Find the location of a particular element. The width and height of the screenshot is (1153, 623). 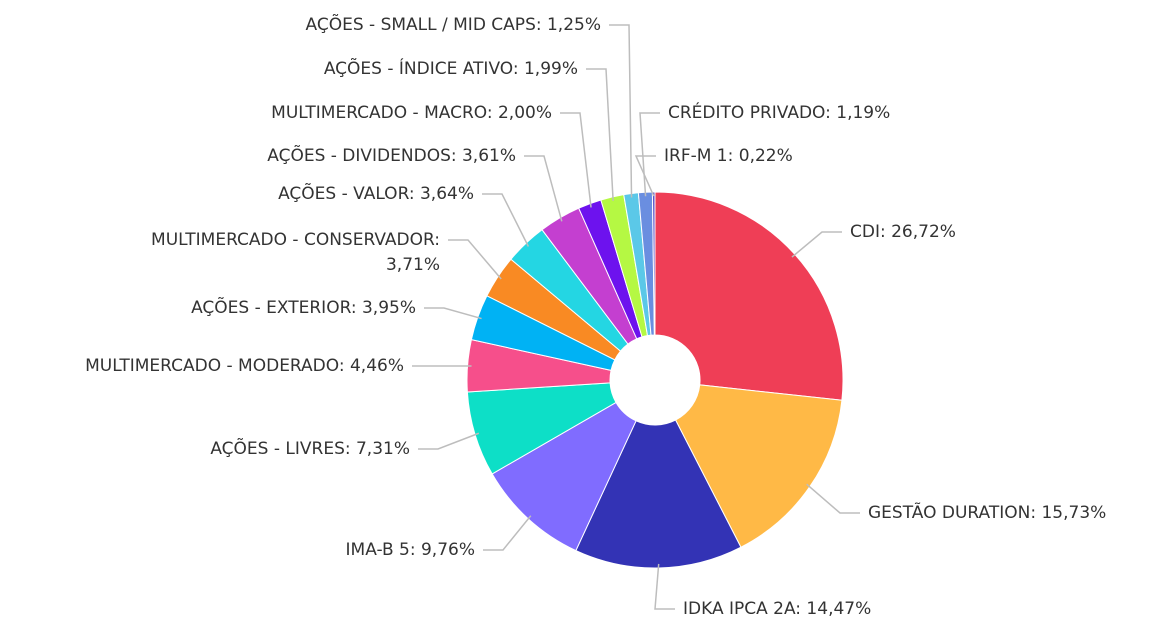

data-label: IRF-M 1: 0,22% is located at coordinates (728, 156).